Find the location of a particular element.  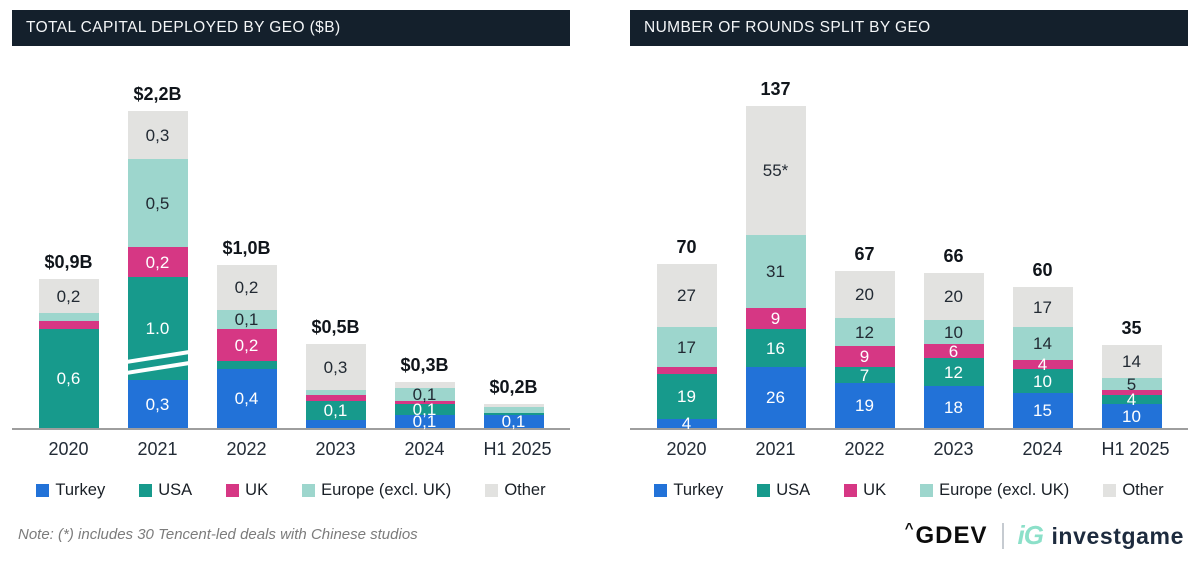

bar-total-label: $0,9B is located at coordinates (68, 262).